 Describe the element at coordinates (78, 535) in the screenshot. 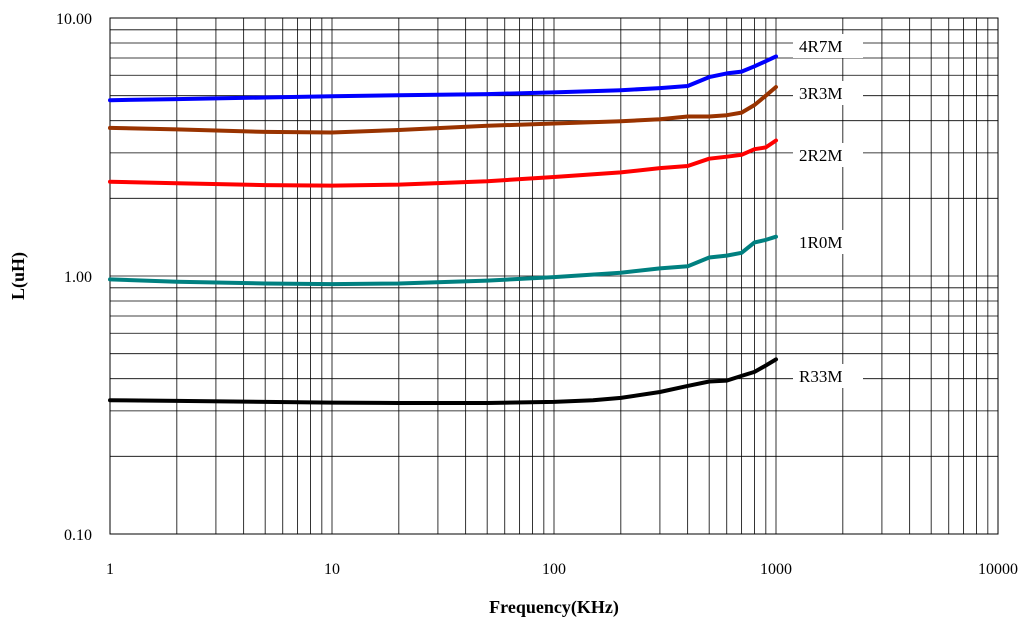

I see `y-tick-label: 0.10` at that location.